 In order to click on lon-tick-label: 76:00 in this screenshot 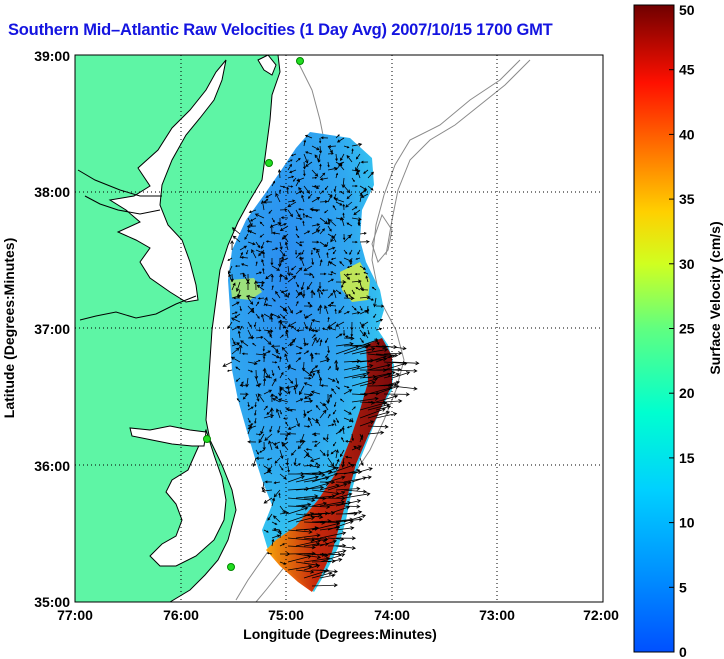, I will do `click(181, 615)`.